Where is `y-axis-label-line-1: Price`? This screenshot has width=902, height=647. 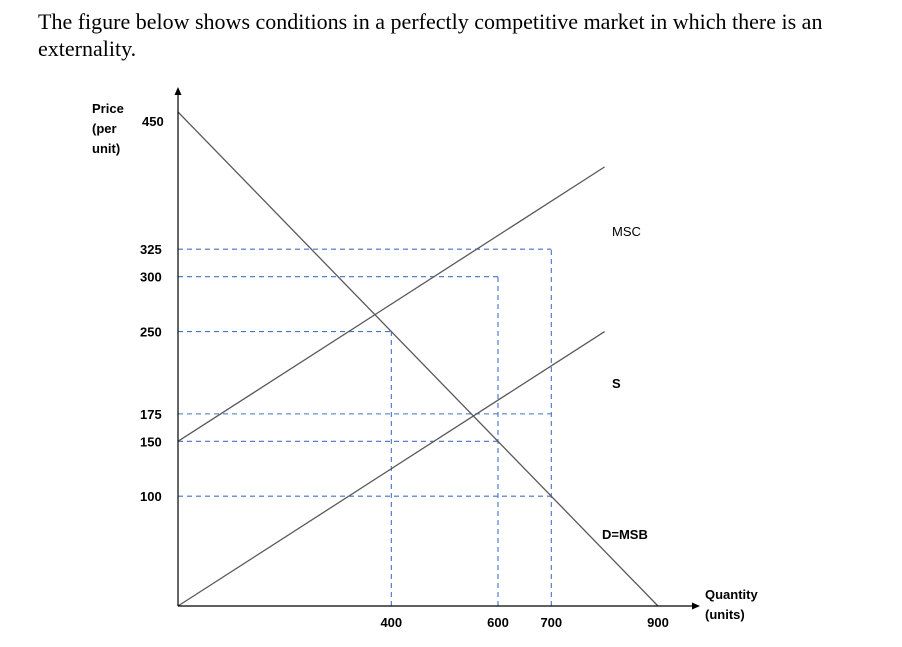
y-axis-label-line-1: Price is located at coordinates (108, 108).